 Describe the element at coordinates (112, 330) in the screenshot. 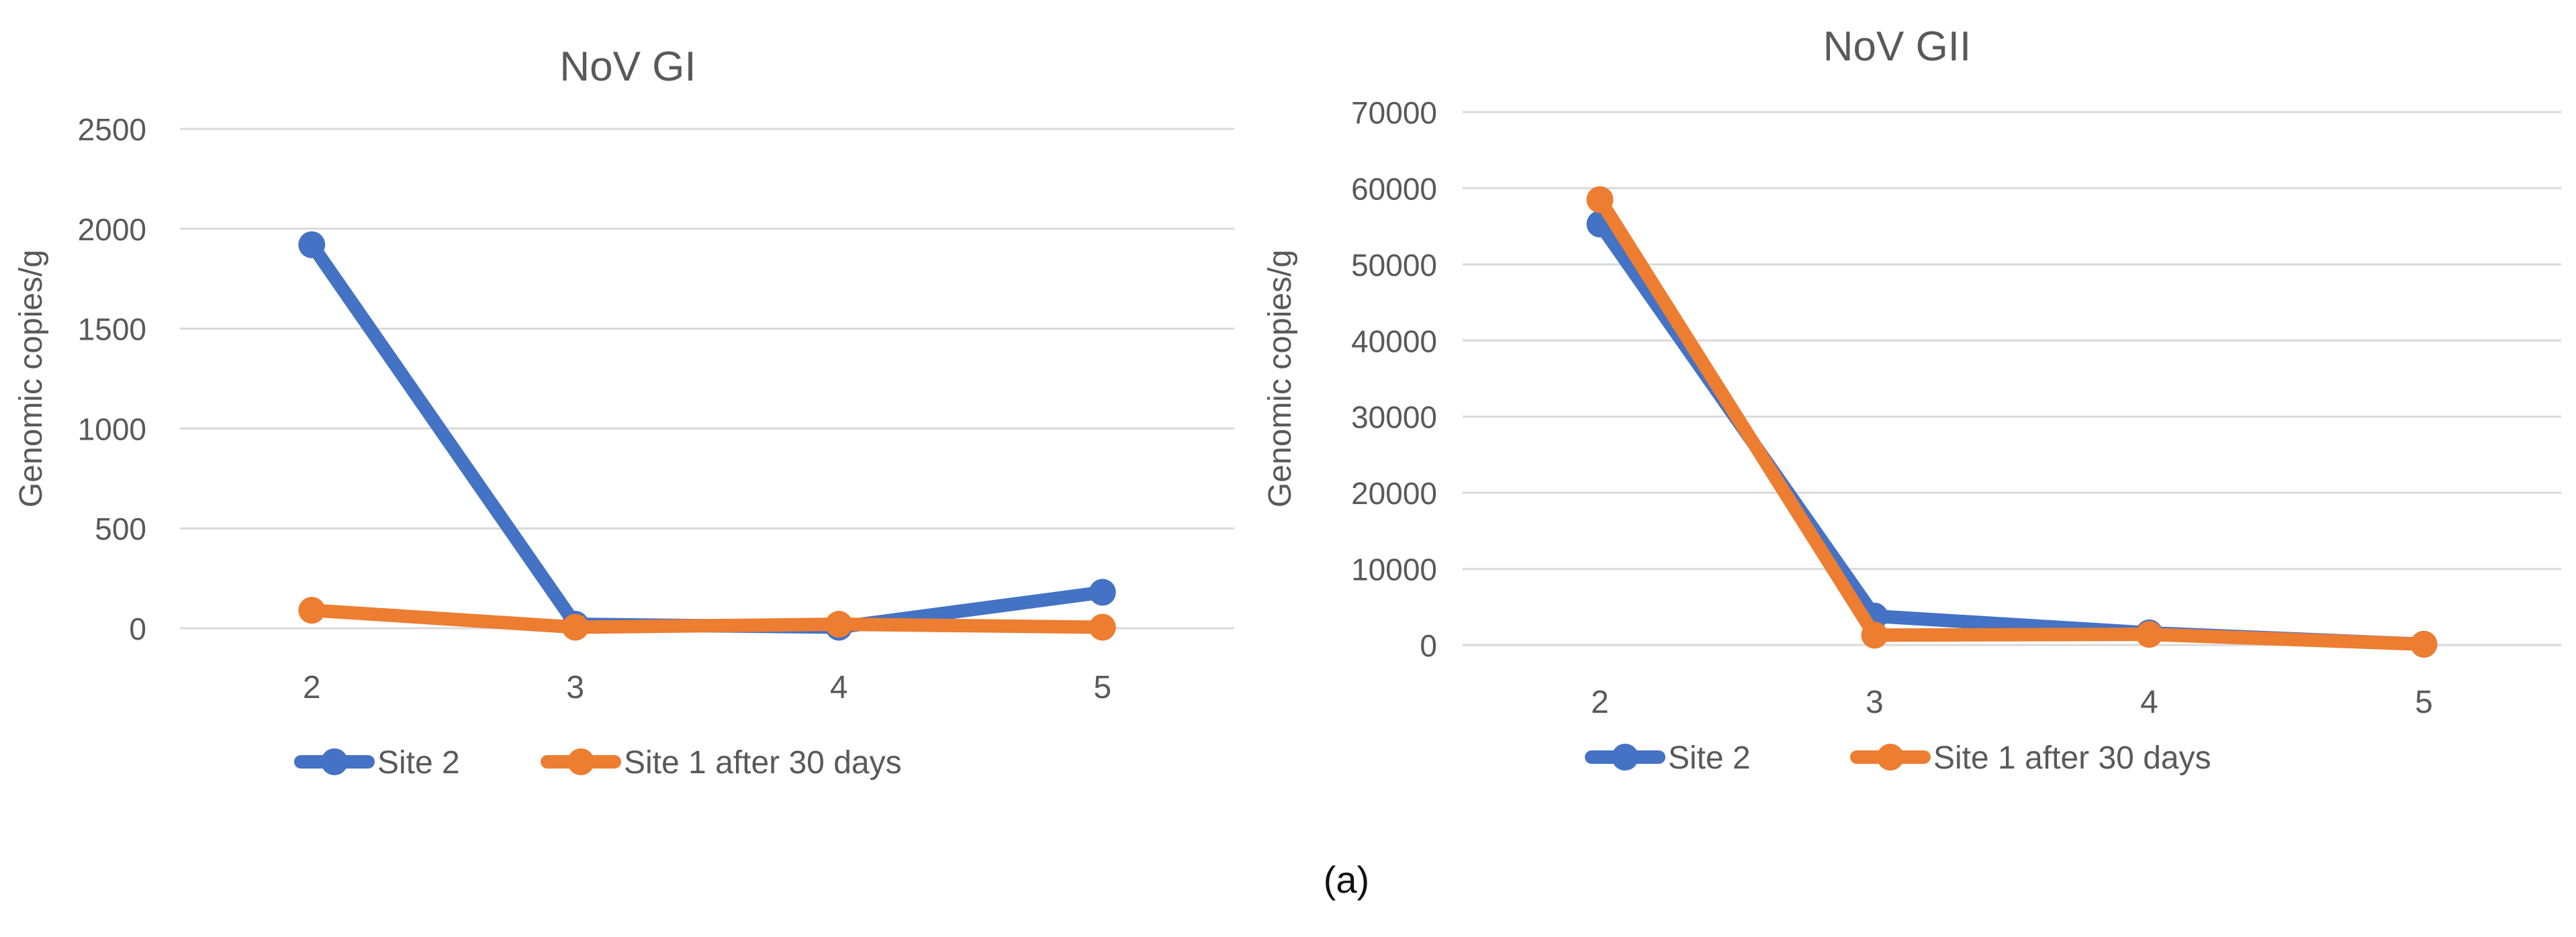

I see `y-tick-label: 1500` at that location.